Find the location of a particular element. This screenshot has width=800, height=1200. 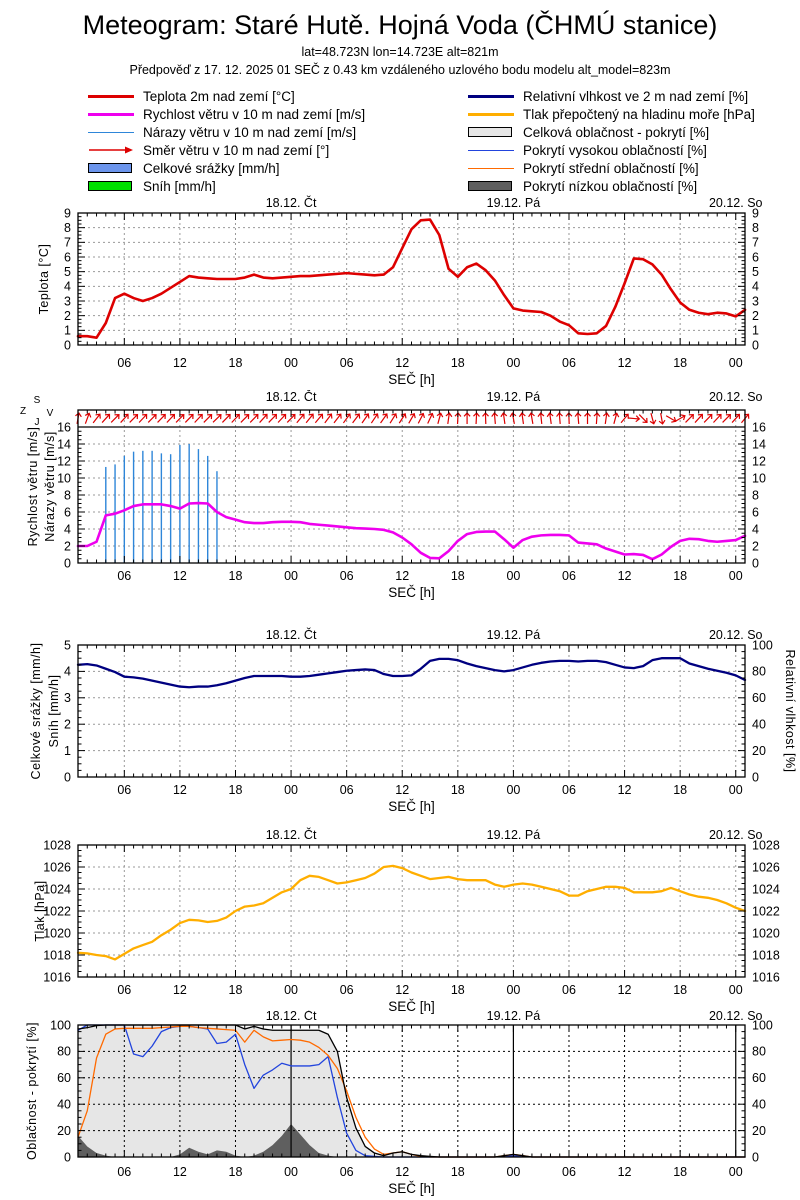

svg-text: Oblačnost - pokrytí [%] is located at coordinates (32, 1091).